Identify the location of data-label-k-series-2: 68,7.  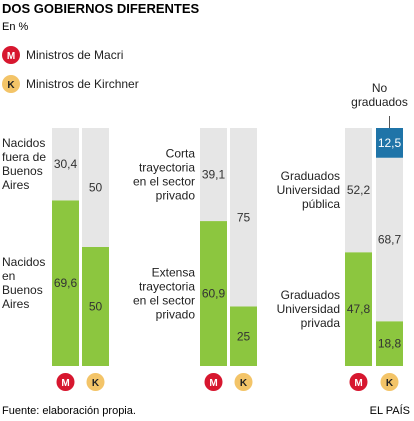
(390, 240).